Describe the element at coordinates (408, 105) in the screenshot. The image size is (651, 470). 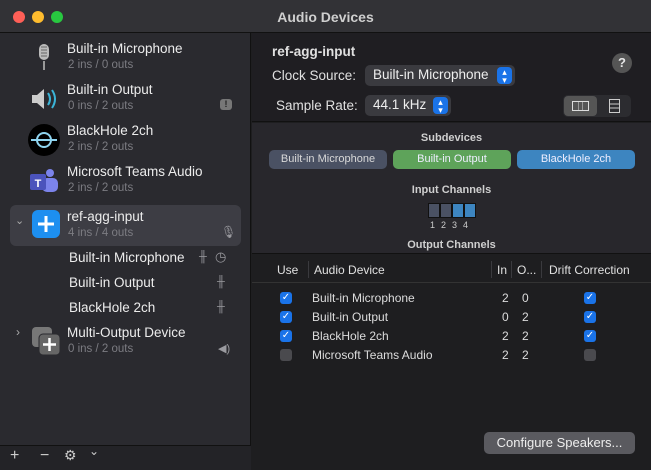
I see `sample-rate-select: 44.1 kHz ▴ ▾` at that location.